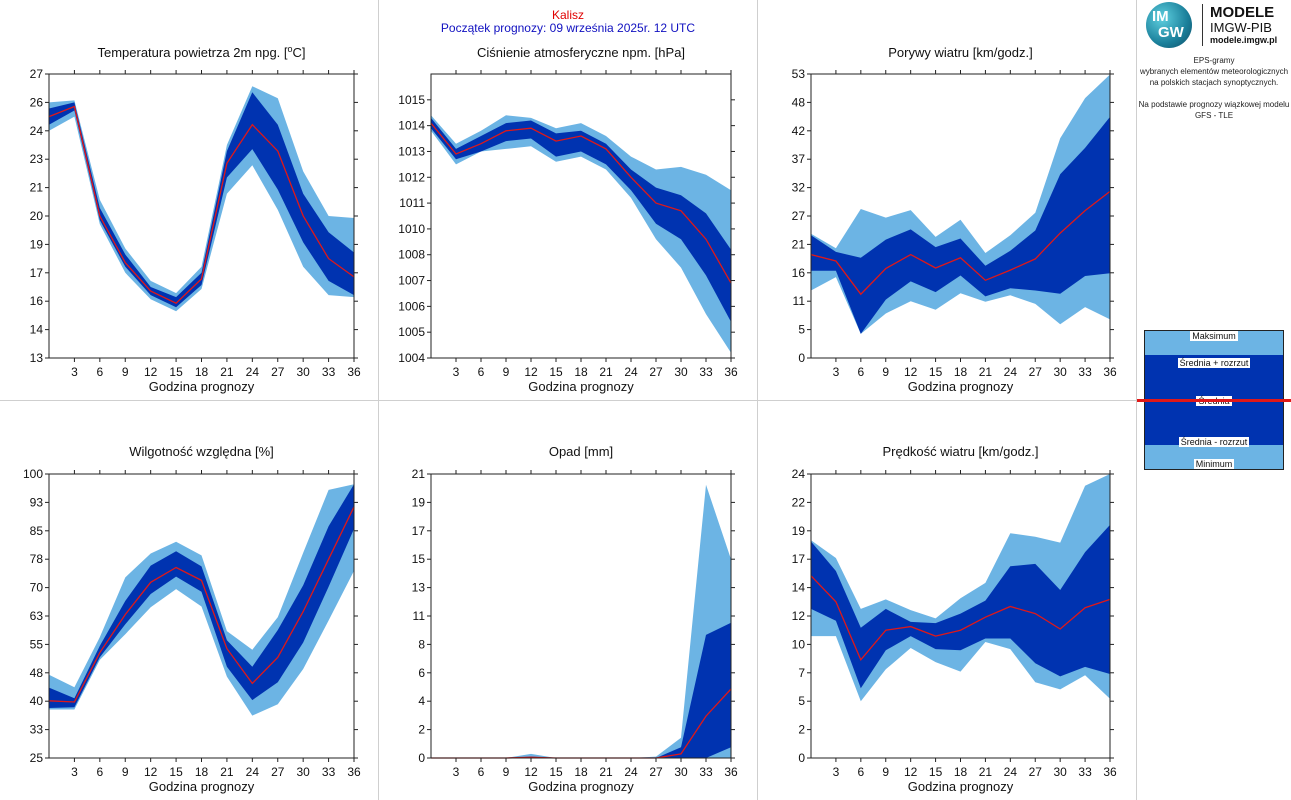 This screenshot has width=1291, height=800. What do you see at coordinates (581, 621) in the screenshot?
I see `precip-outer-band` at bounding box center [581, 621].